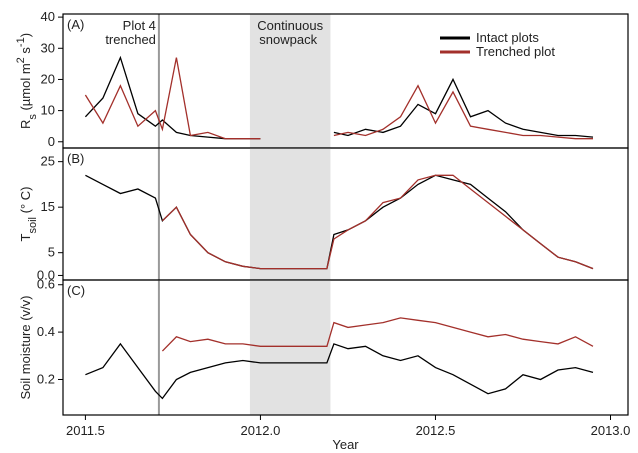  I want to click on y-tick-label: 15, so click(48, 206).